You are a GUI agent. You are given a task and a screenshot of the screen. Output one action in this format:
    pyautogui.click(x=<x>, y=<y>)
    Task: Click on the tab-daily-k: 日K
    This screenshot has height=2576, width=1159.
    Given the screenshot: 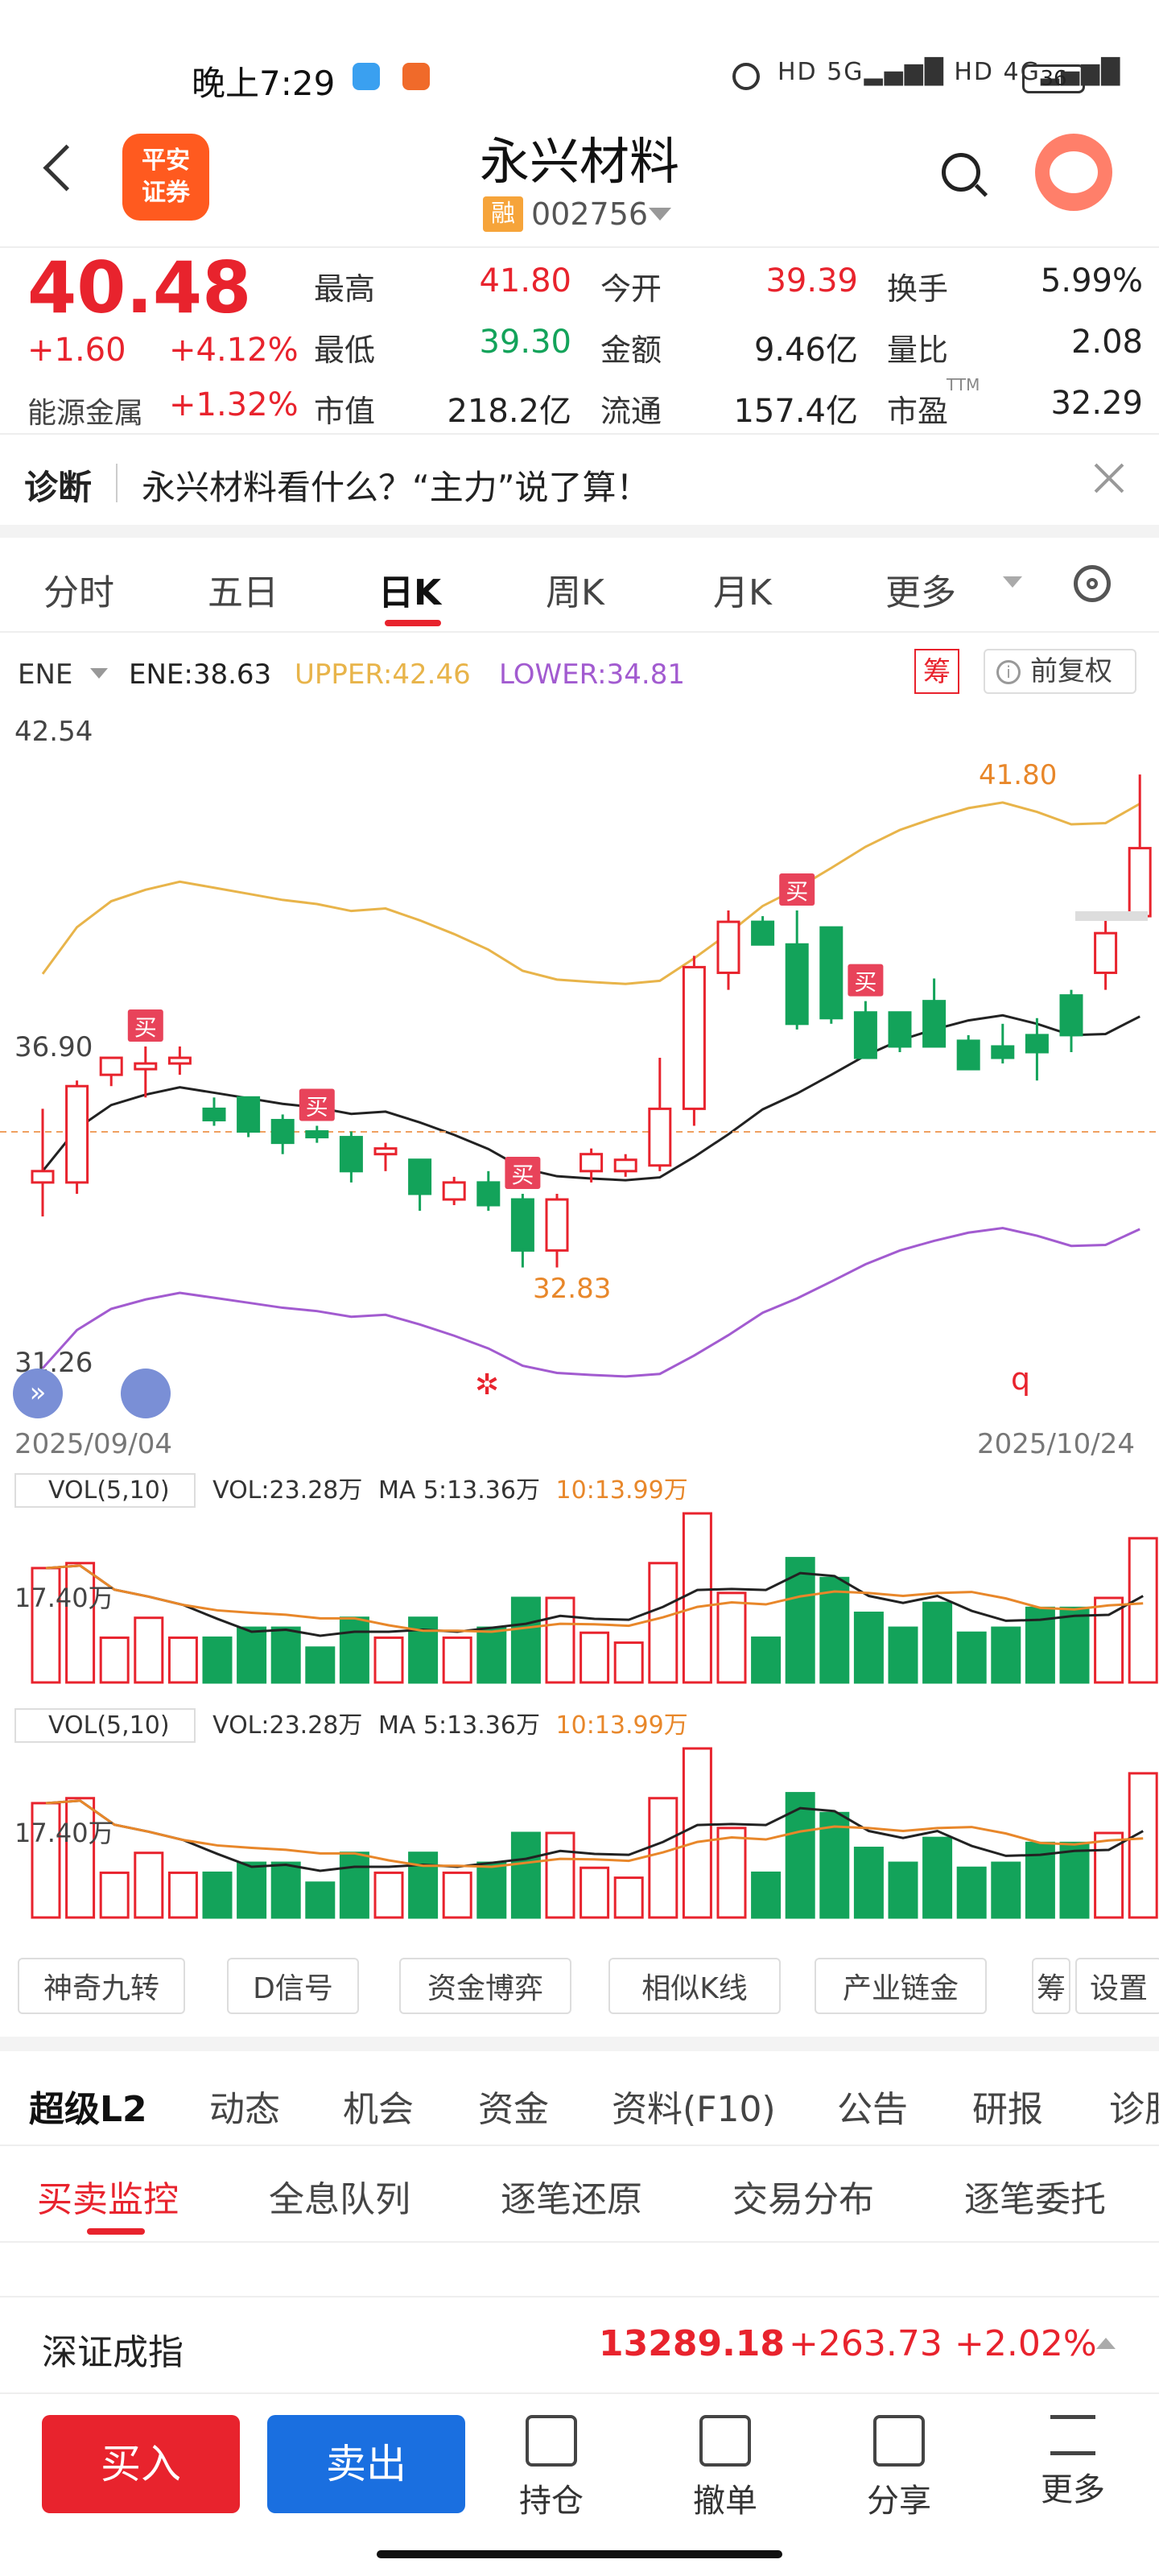 What is the action you would take?
    pyautogui.click(x=410, y=592)
    